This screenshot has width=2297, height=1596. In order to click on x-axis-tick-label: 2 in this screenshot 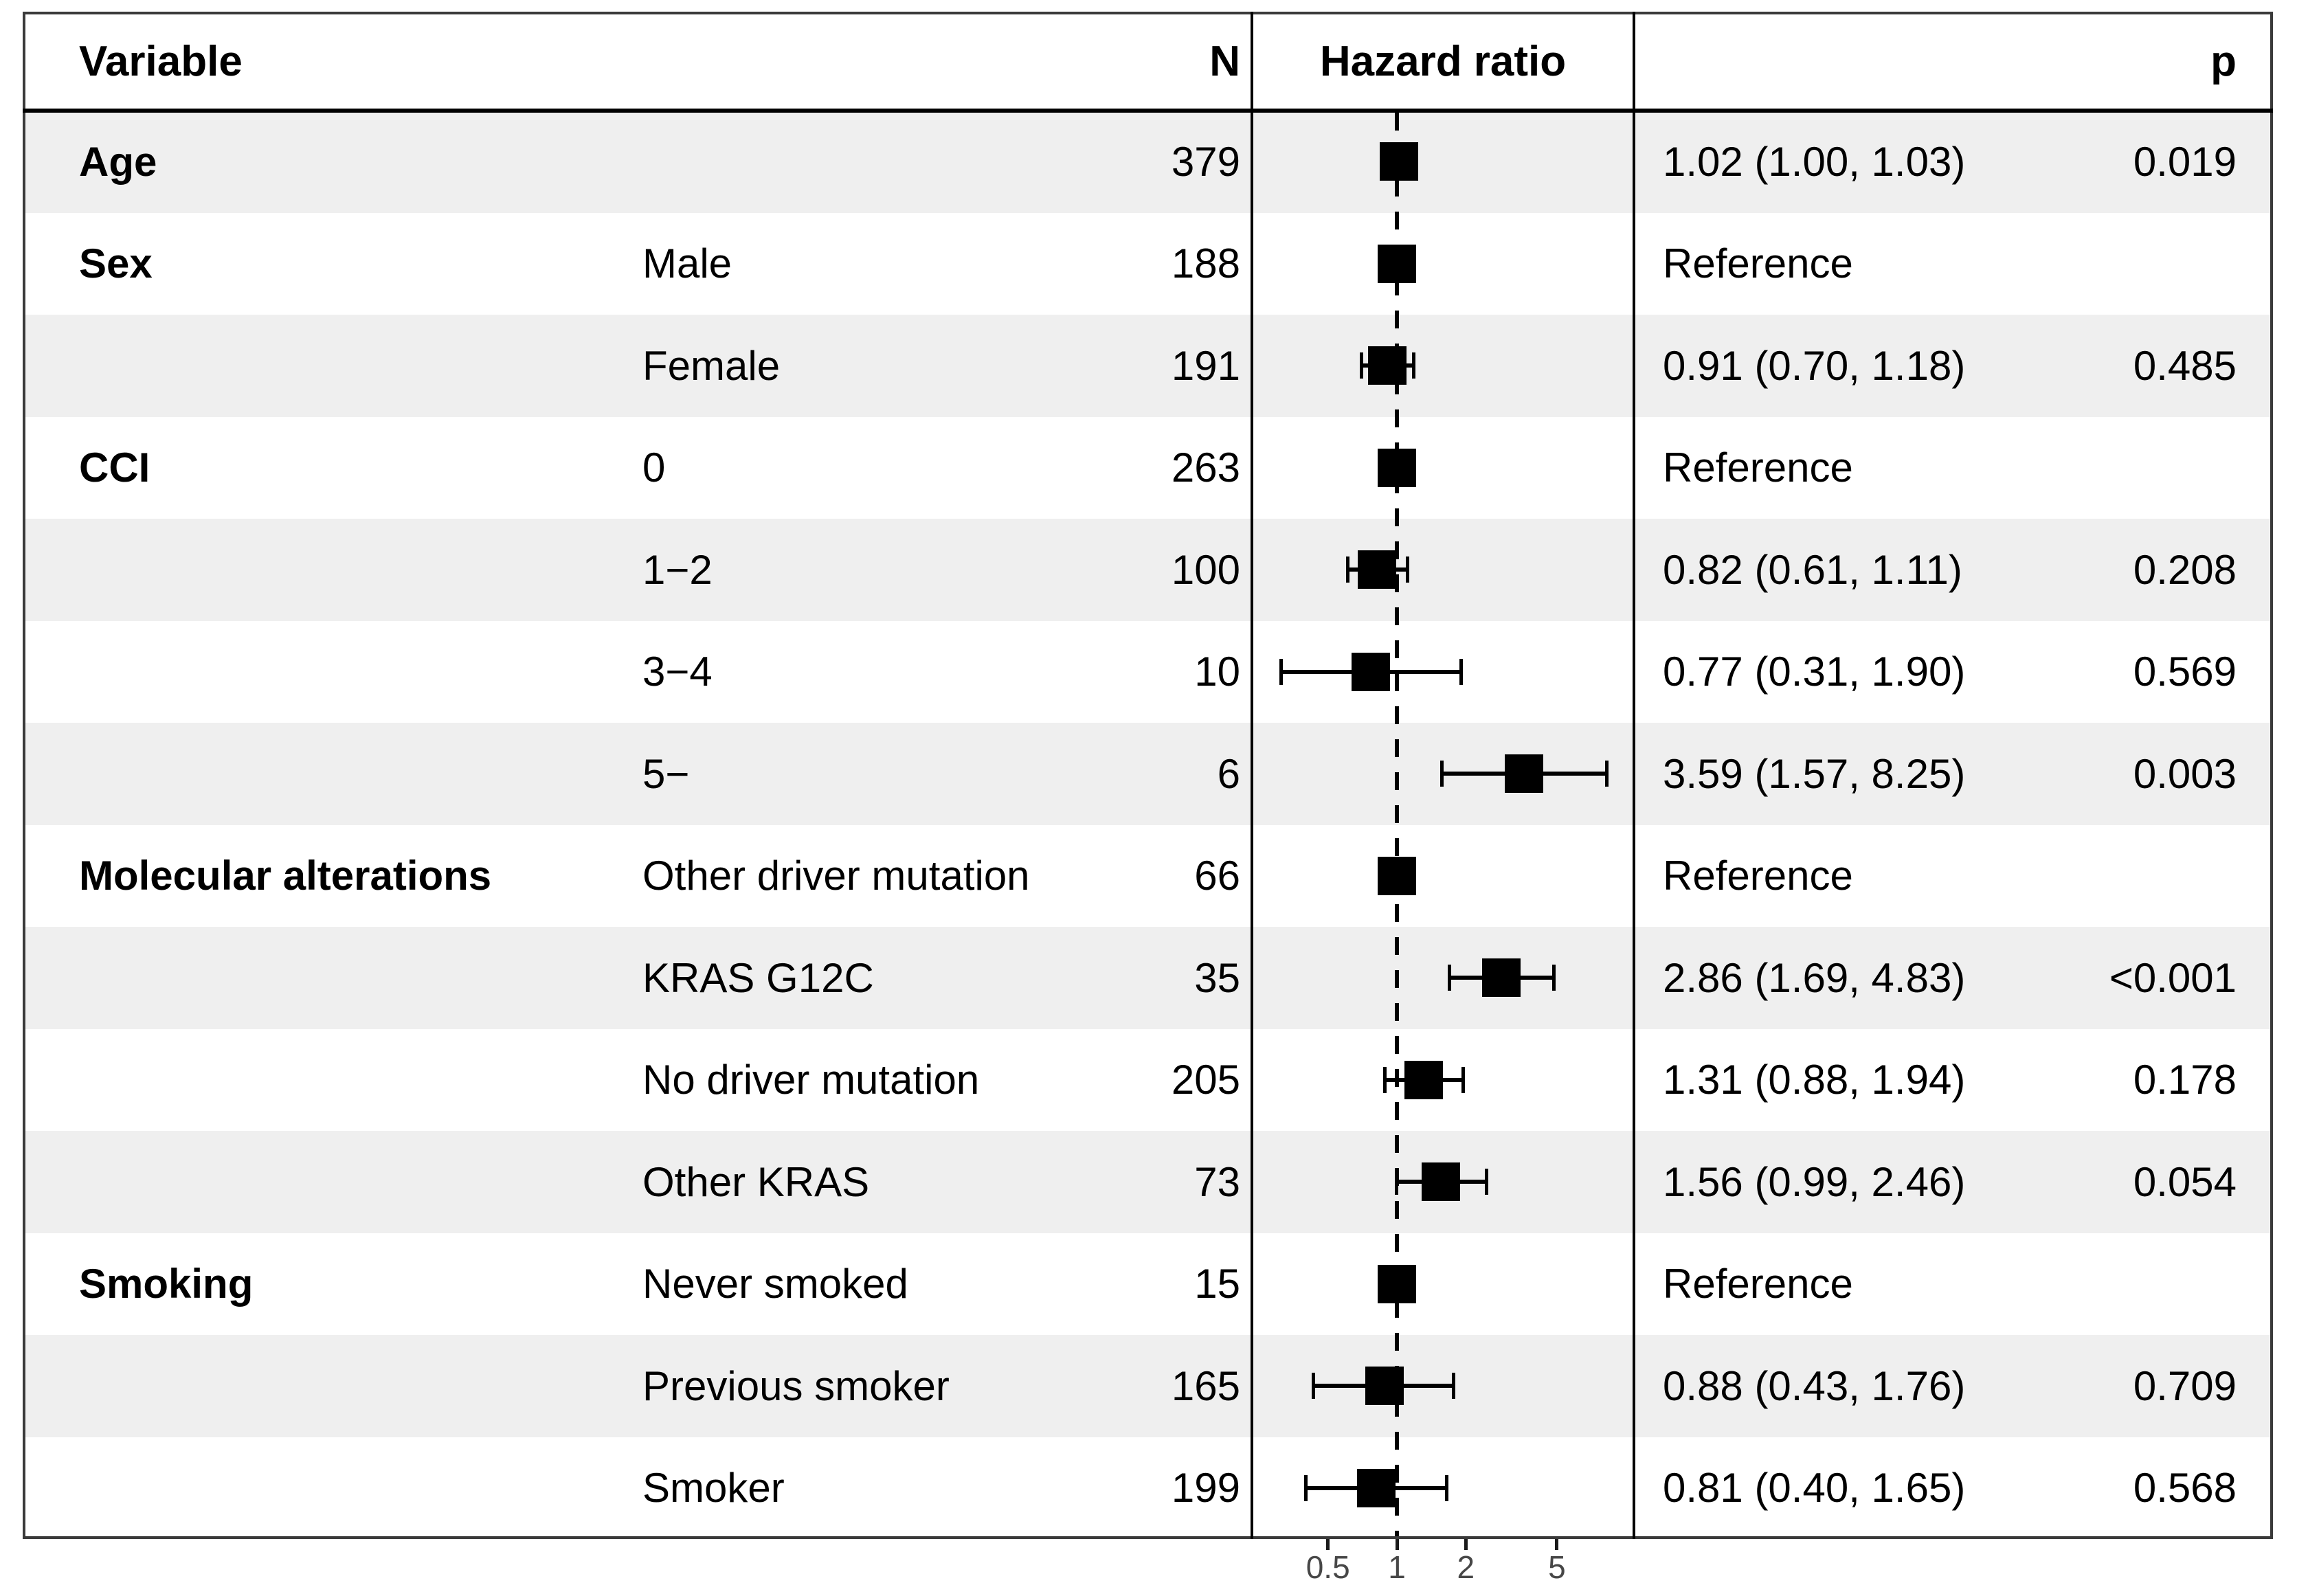, I will do `click(1466, 1567)`.